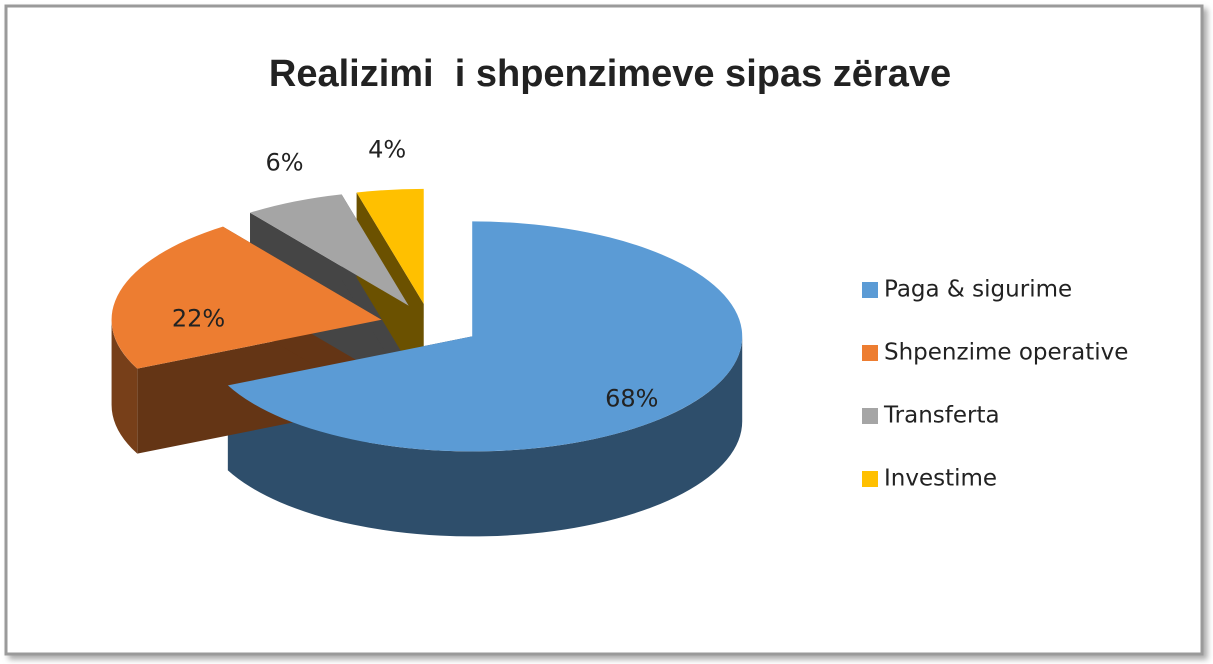 This screenshot has height=664, width=1213. I want to click on chart-title: Realizimi i shpenzimeve sipas zërave, so click(610, 74).